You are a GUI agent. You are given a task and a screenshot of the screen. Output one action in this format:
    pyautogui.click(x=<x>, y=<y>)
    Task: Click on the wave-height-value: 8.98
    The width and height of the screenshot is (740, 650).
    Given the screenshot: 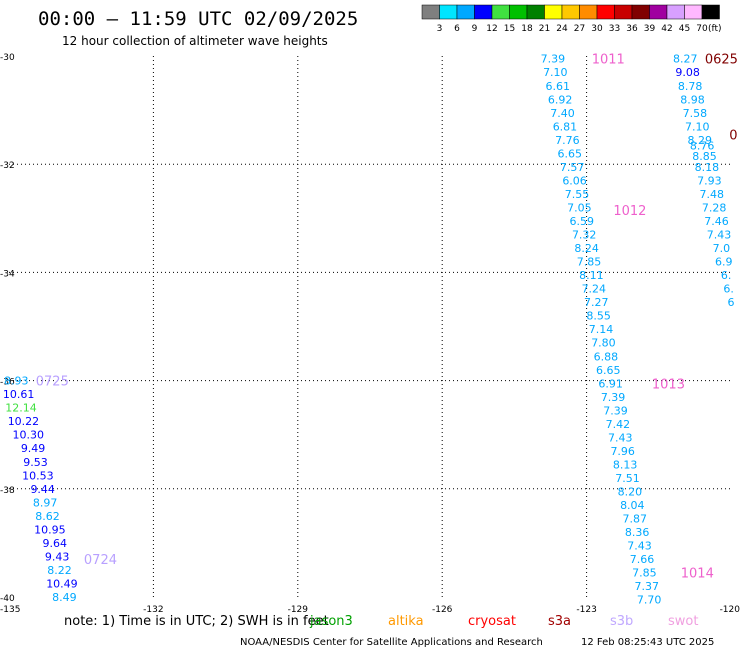 What is the action you would take?
    pyautogui.click(x=692, y=99)
    